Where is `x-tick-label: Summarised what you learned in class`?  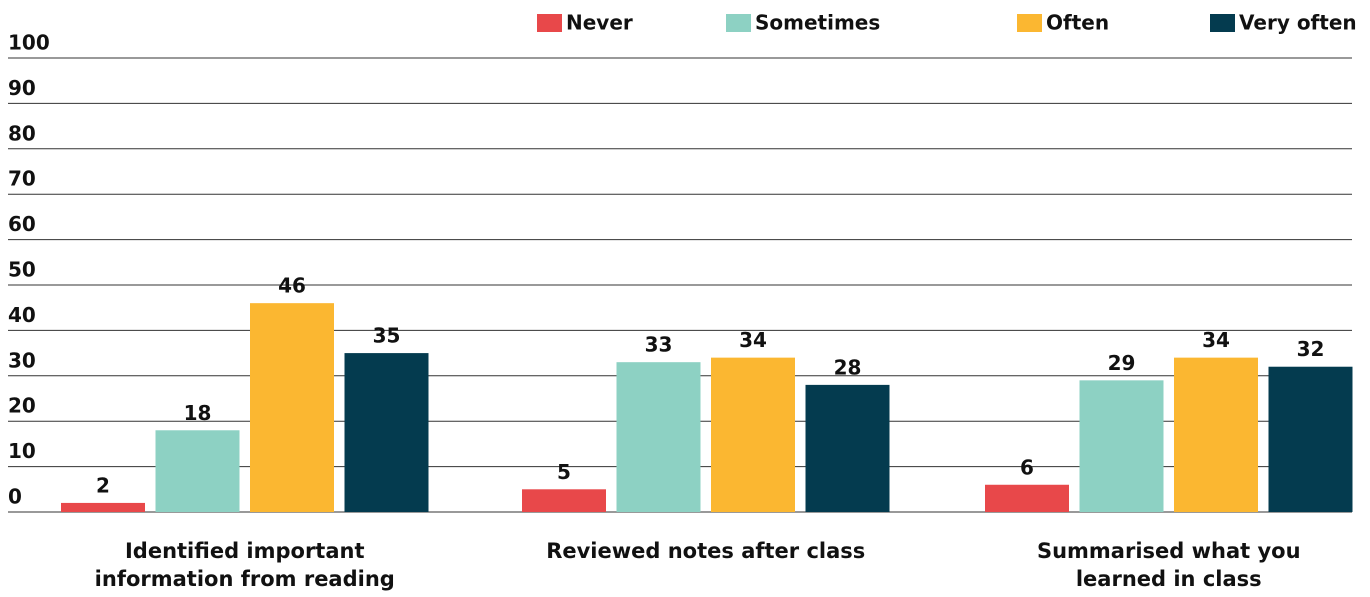
x-tick-label: Summarised what you learned in class is located at coordinates (1168, 565).